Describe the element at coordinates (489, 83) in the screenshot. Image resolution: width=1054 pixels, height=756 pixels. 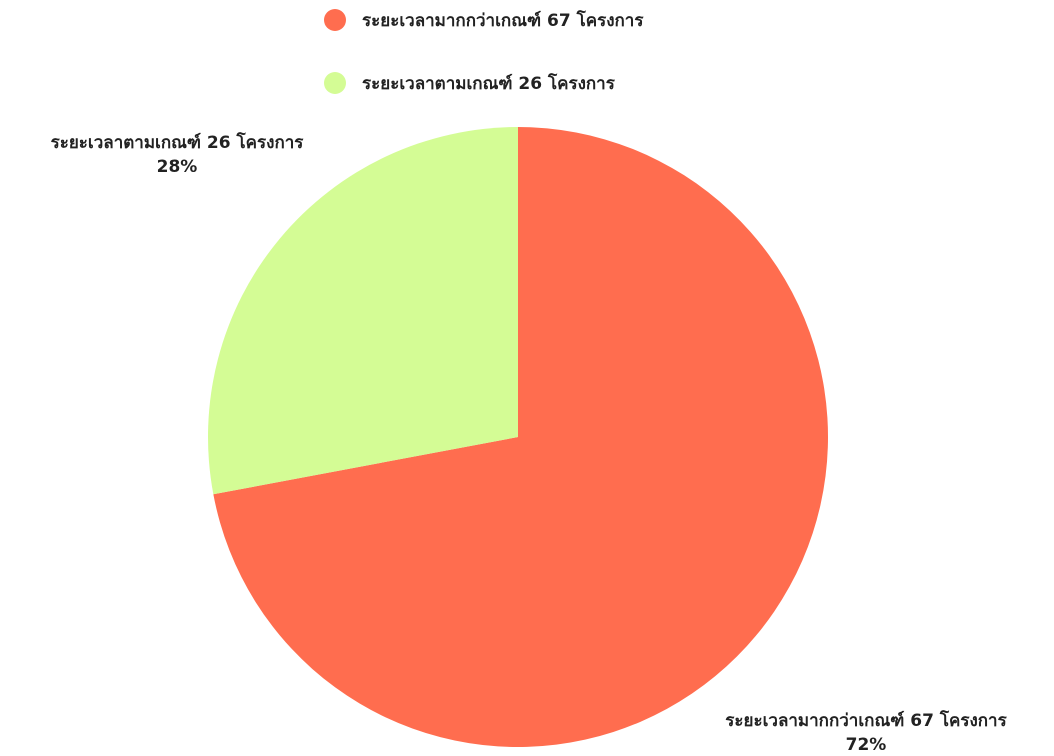
I see `legend-label-2: ระยะเวลาตามเกณฑ์ 26 โครงการ` at that location.